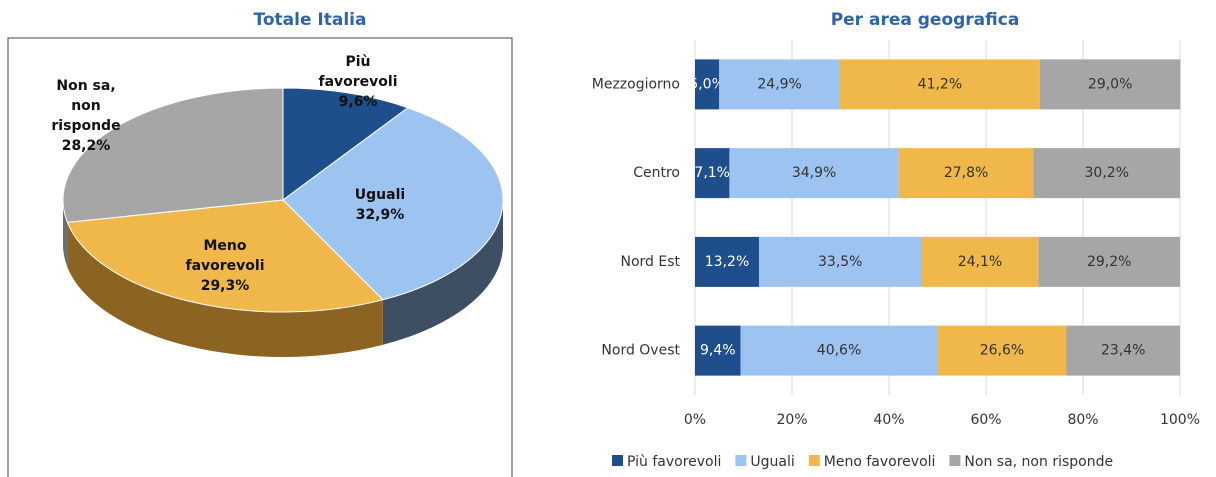 The image size is (1216, 477). What do you see at coordinates (925, 20) in the screenshot?
I see `bar-title: Per area geografica` at bounding box center [925, 20].